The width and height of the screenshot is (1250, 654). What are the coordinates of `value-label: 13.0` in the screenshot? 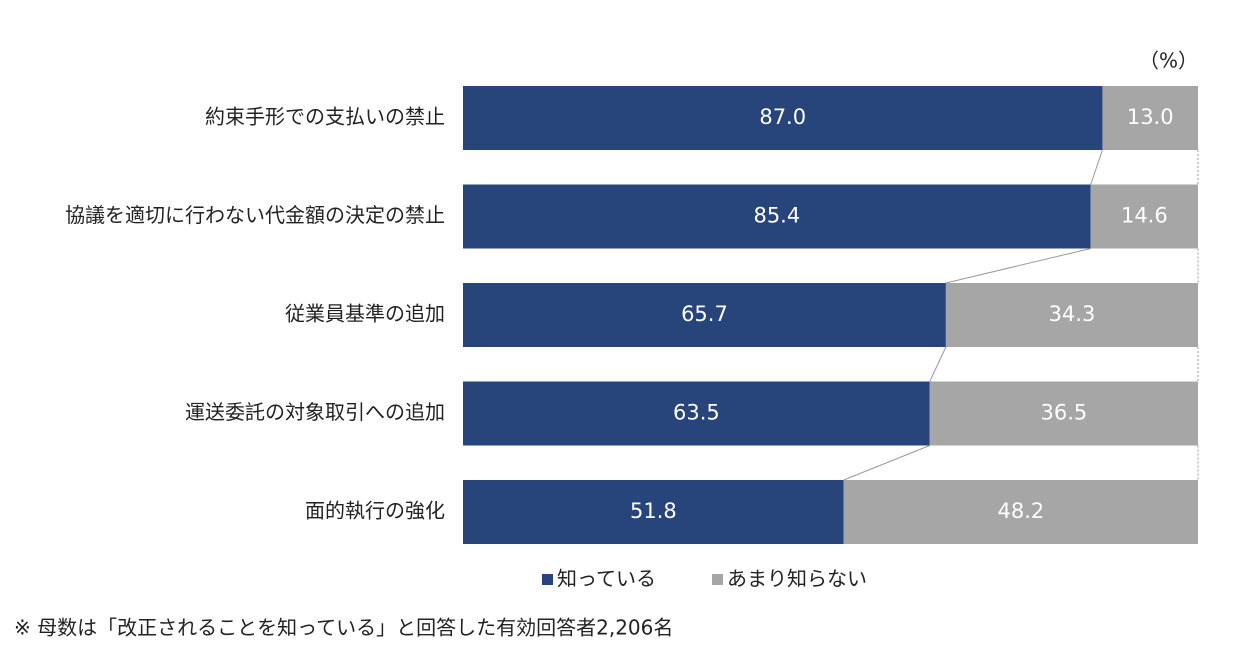 It's located at (1150, 117).